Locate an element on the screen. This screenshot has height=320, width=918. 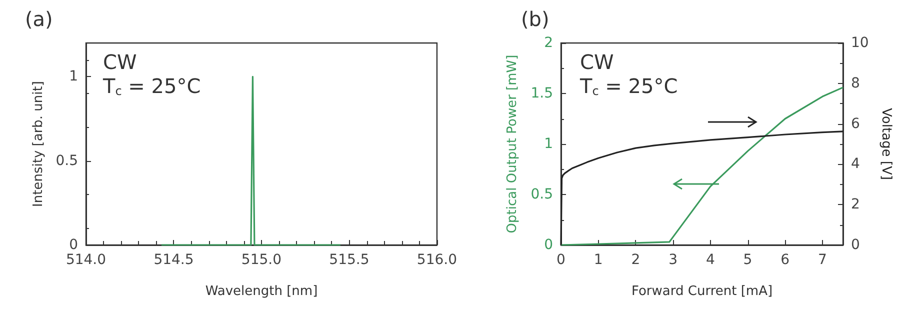
y-axis-title: Intensity [arb. unit] is located at coordinates (38, 144).